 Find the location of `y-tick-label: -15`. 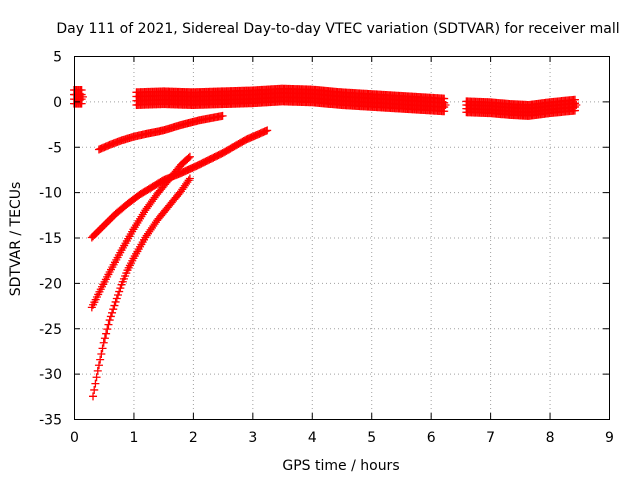

y-tick-label: -15 is located at coordinates (50, 239).